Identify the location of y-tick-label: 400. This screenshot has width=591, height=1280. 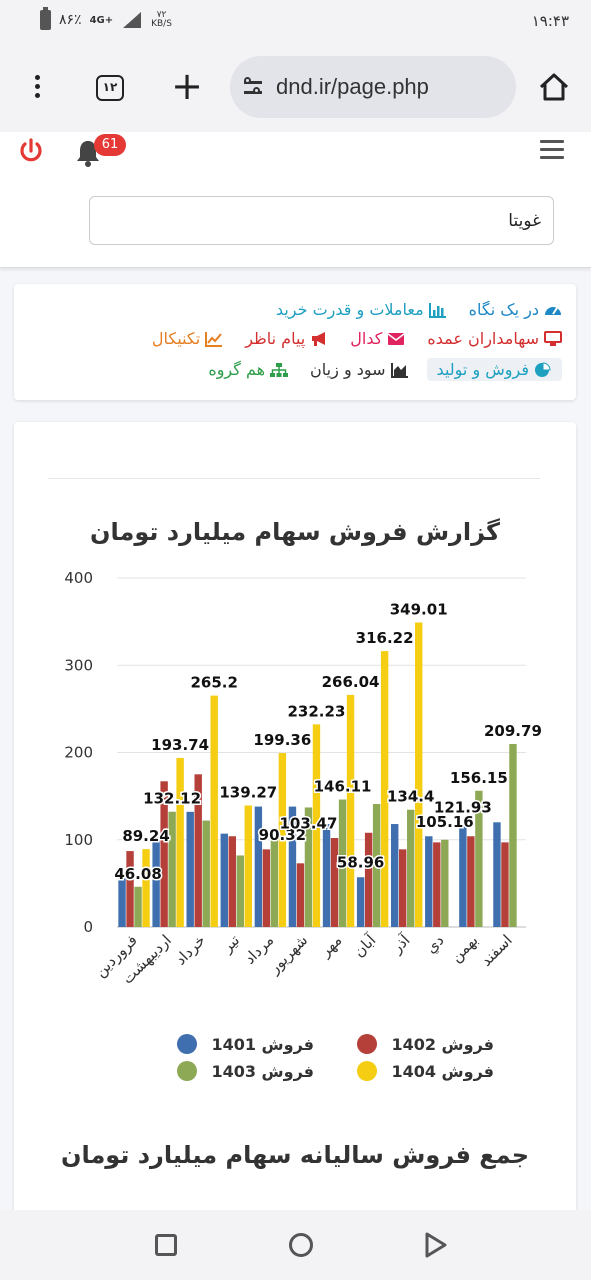
(78, 578).